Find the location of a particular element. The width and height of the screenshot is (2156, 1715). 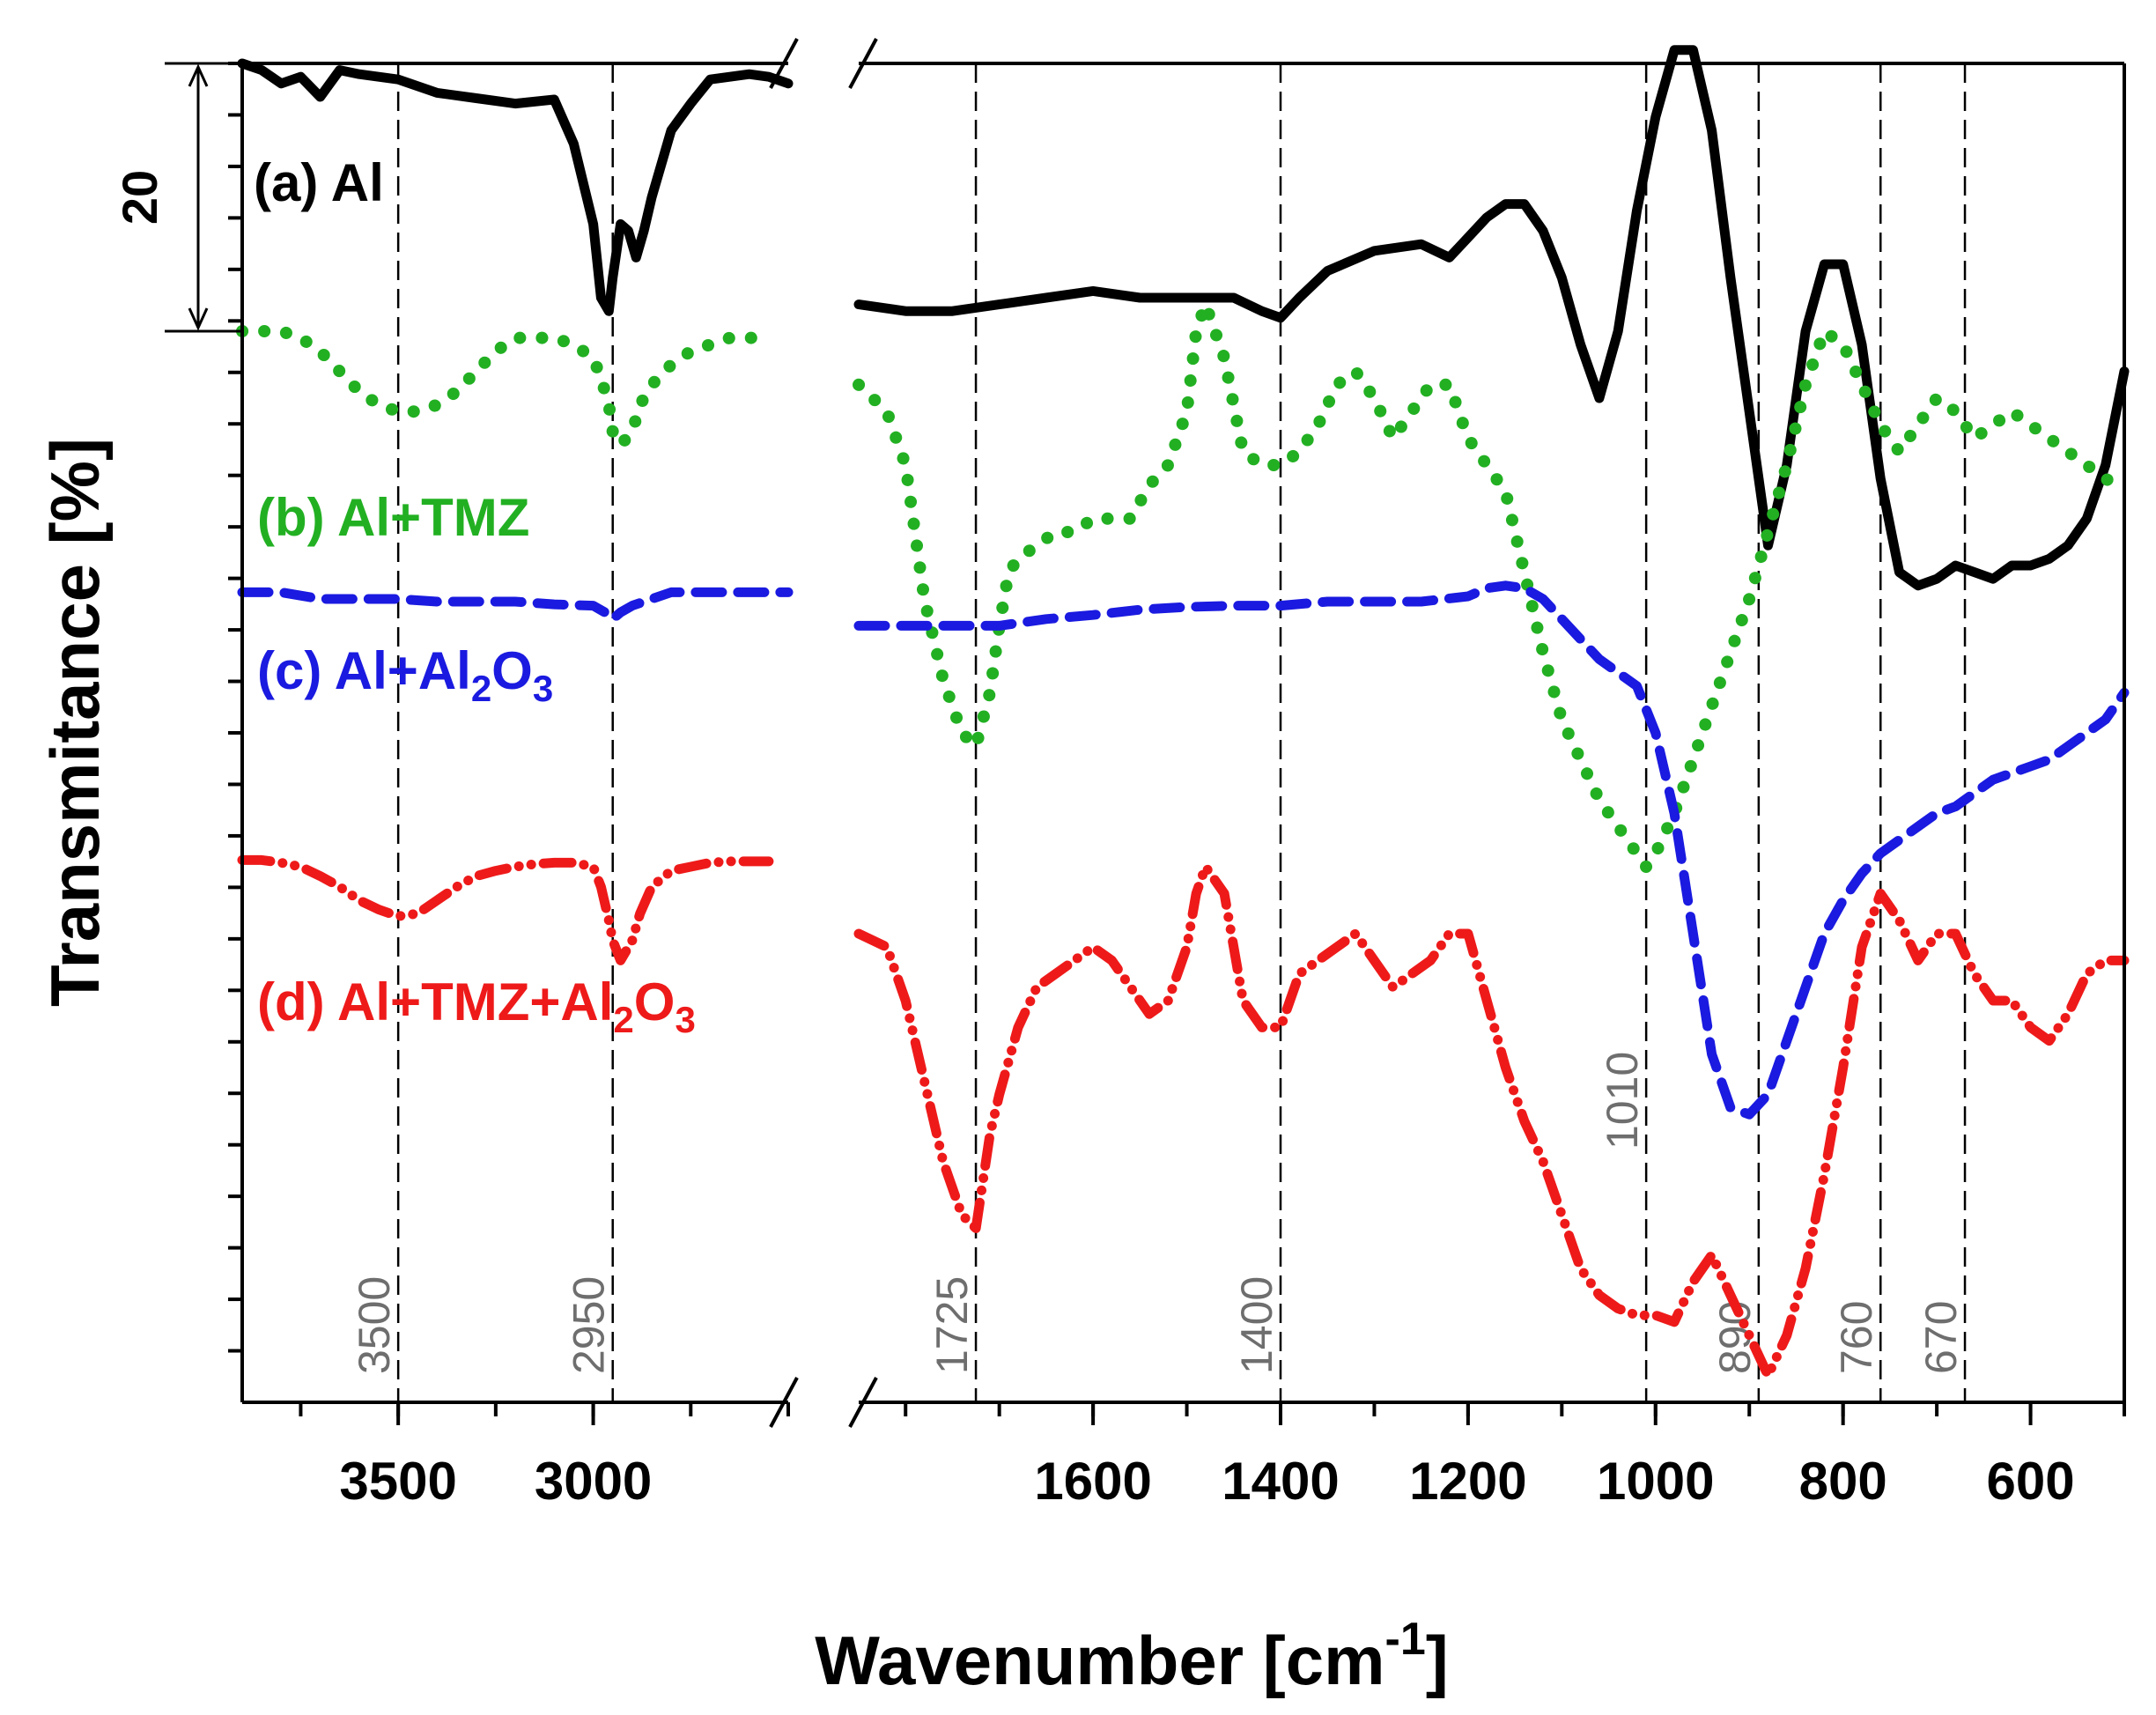

series-label-b: (b) Al+TMZ is located at coordinates (393, 517).